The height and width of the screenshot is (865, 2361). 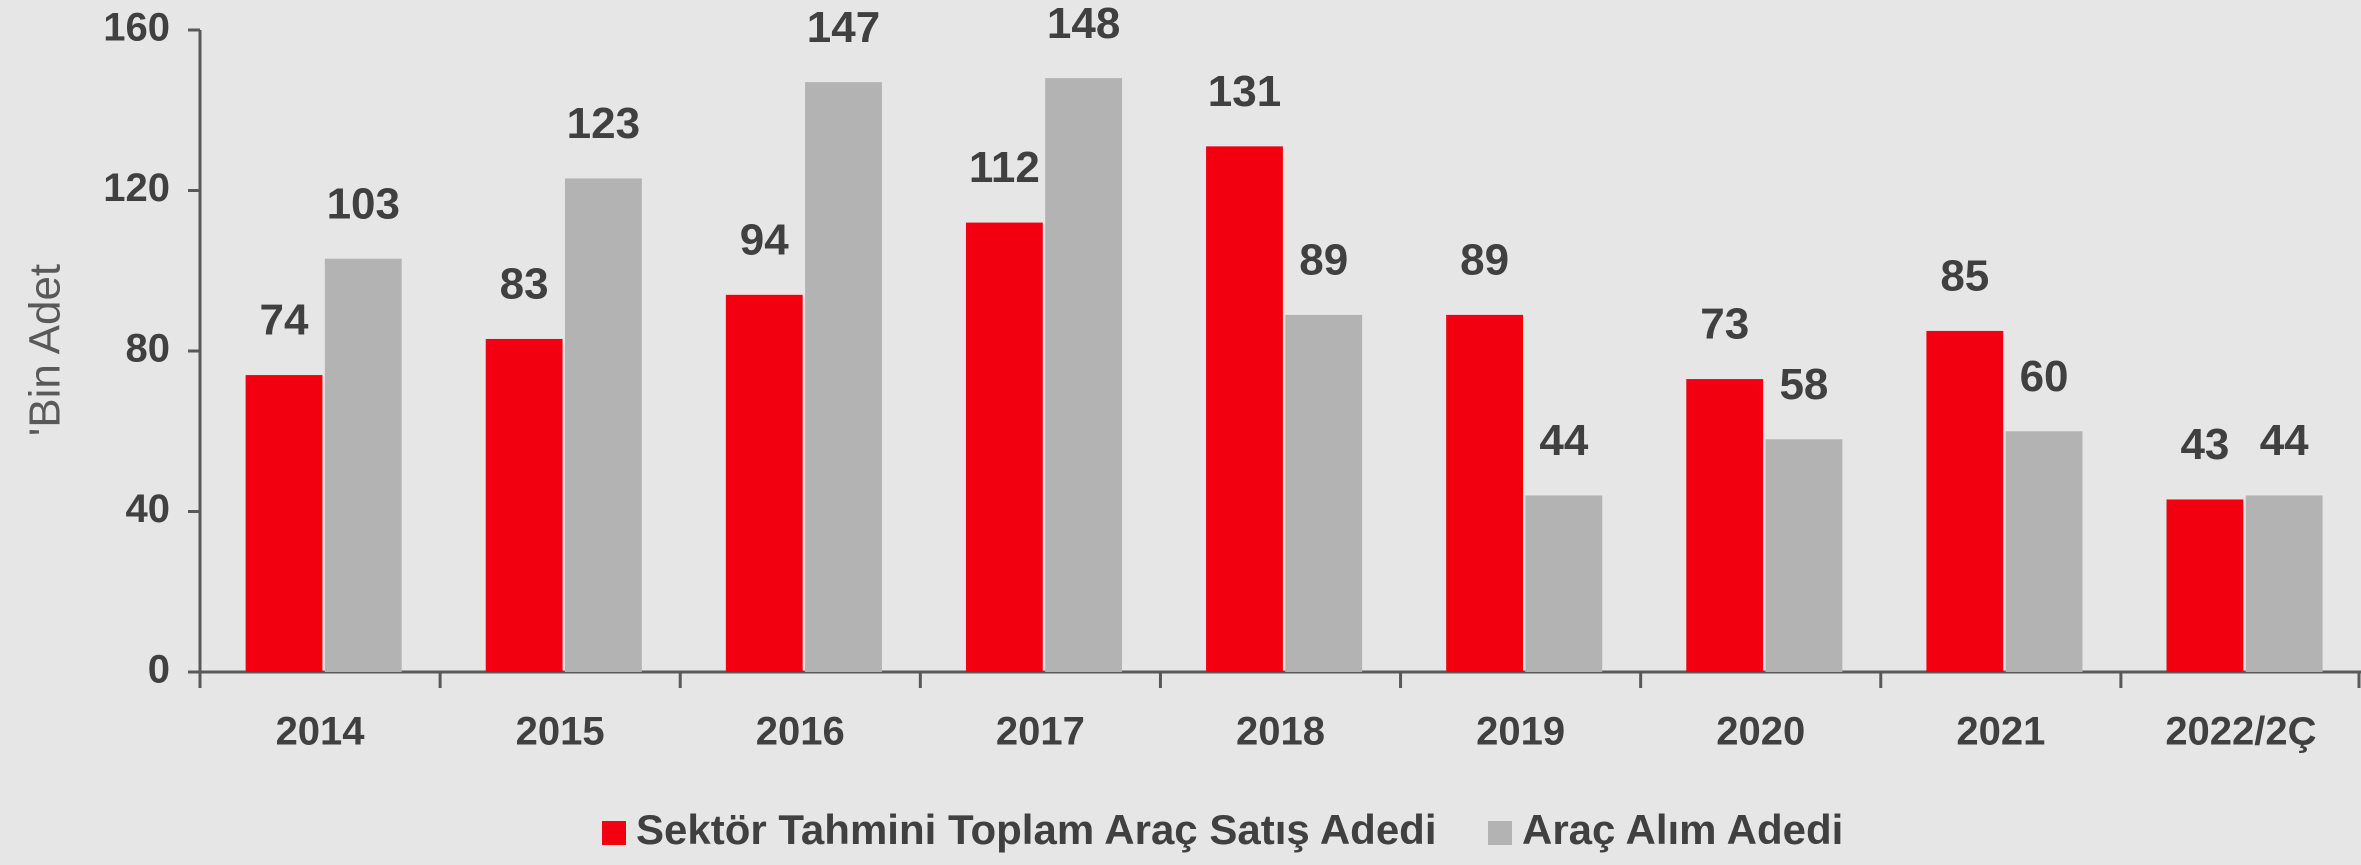 What do you see at coordinates (1244, 91) in the screenshot?
I see `value-label: 131` at bounding box center [1244, 91].